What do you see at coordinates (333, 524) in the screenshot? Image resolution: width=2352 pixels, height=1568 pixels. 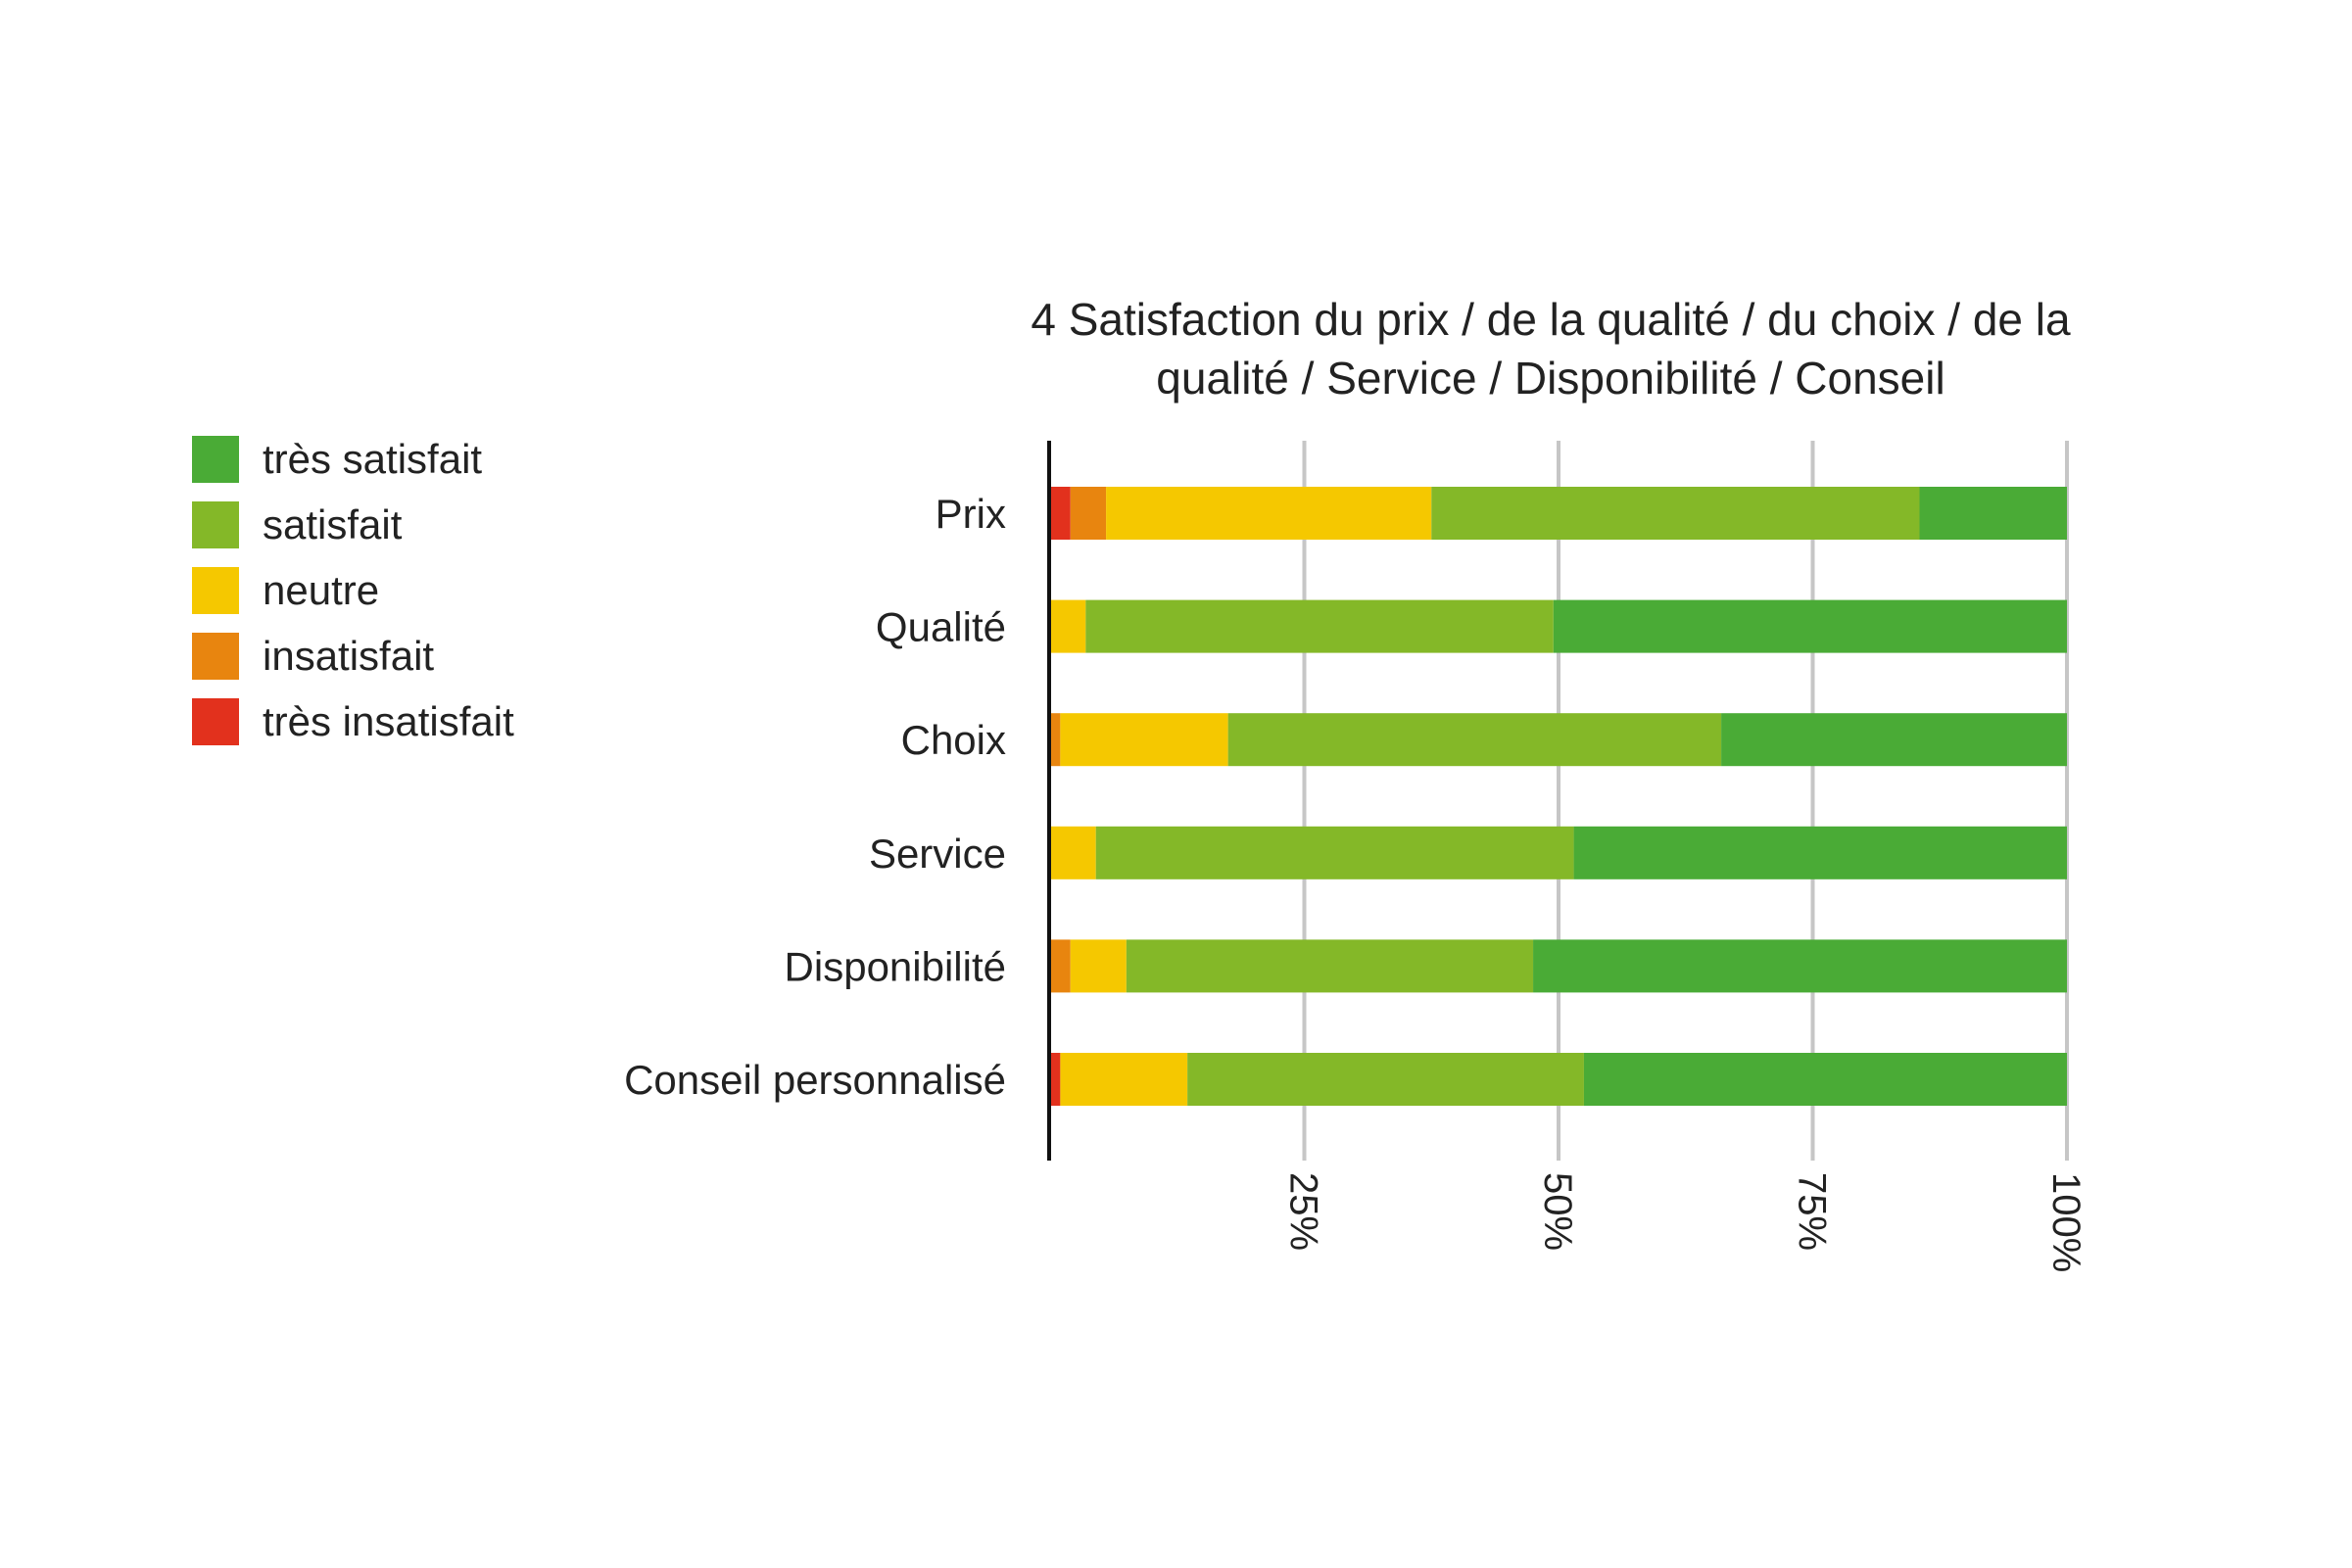 I see `legend-label: satisfait` at bounding box center [333, 524].